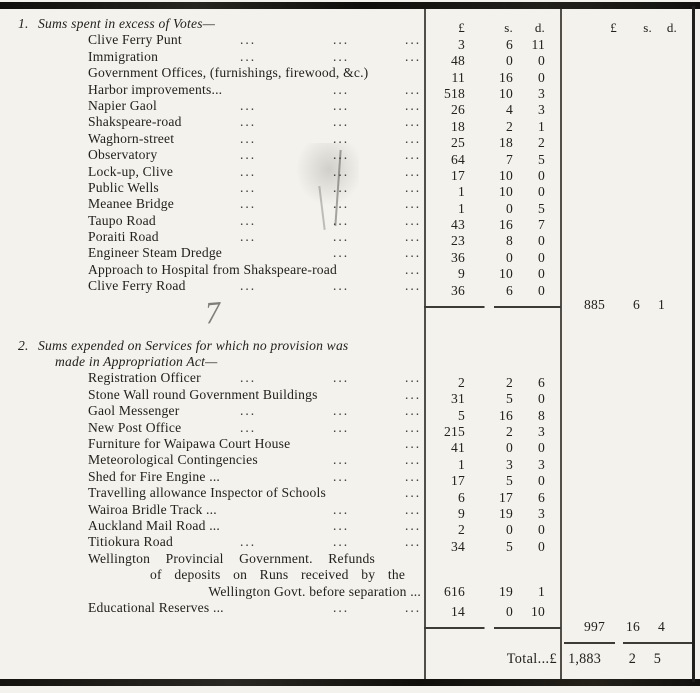 This screenshot has width=700, height=693. I want to click on table-row: Clive Ferry Punt......... 3 6 11, so click(346, 41).